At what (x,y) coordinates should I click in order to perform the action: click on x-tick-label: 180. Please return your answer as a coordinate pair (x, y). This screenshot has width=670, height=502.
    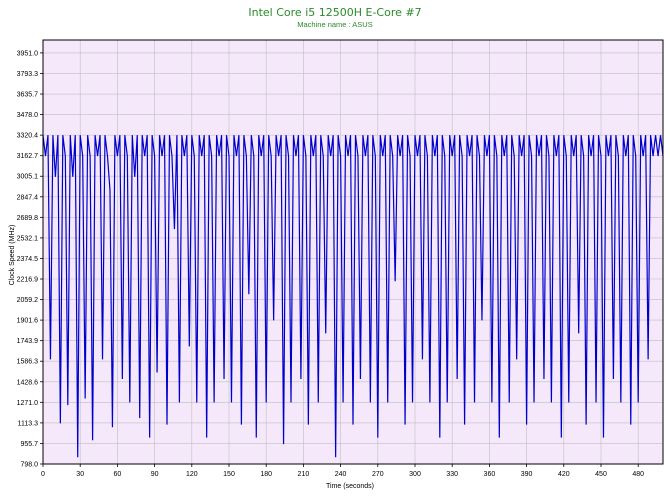
    Looking at the image, I should click on (266, 474).